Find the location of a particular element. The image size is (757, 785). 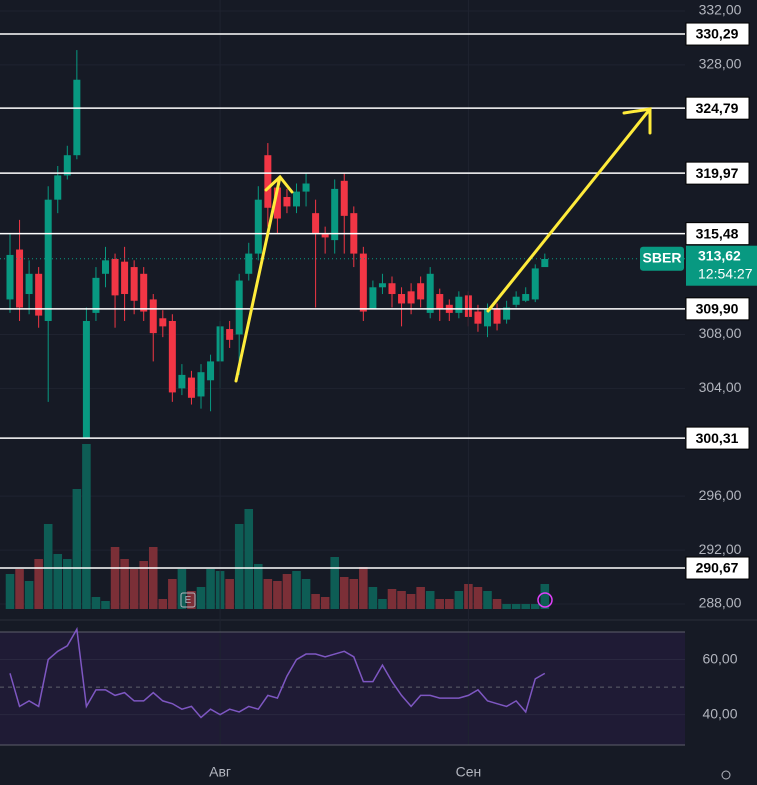

level-label: 330,29 is located at coordinates (717, 34).